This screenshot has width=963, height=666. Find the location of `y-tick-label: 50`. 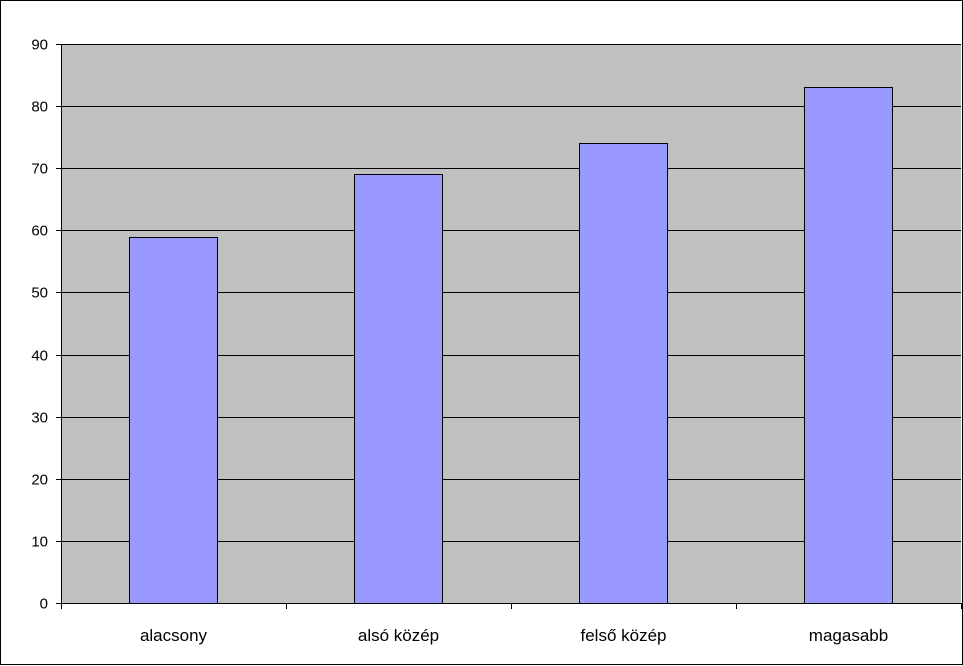

y-tick-label: 50 is located at coordinates (39, 293).